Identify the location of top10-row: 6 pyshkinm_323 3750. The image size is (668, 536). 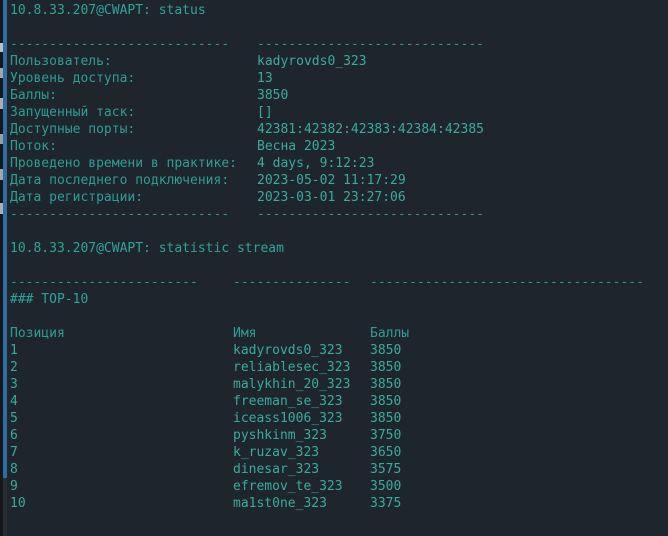
(334, 435).